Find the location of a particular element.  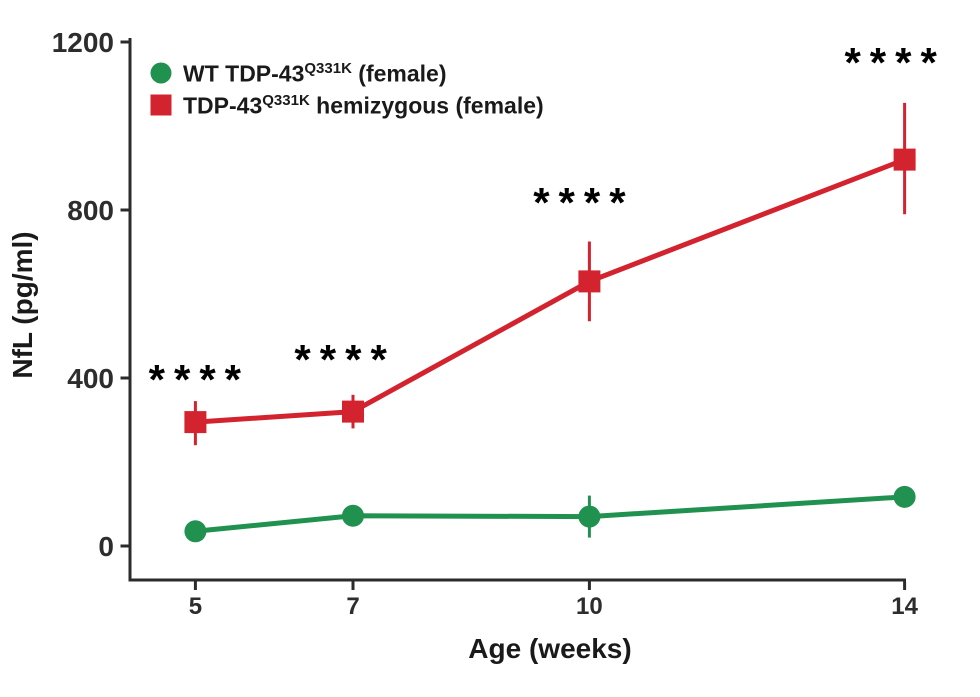

data-point-hemizygous-10w is located at coordinates (589, 281).